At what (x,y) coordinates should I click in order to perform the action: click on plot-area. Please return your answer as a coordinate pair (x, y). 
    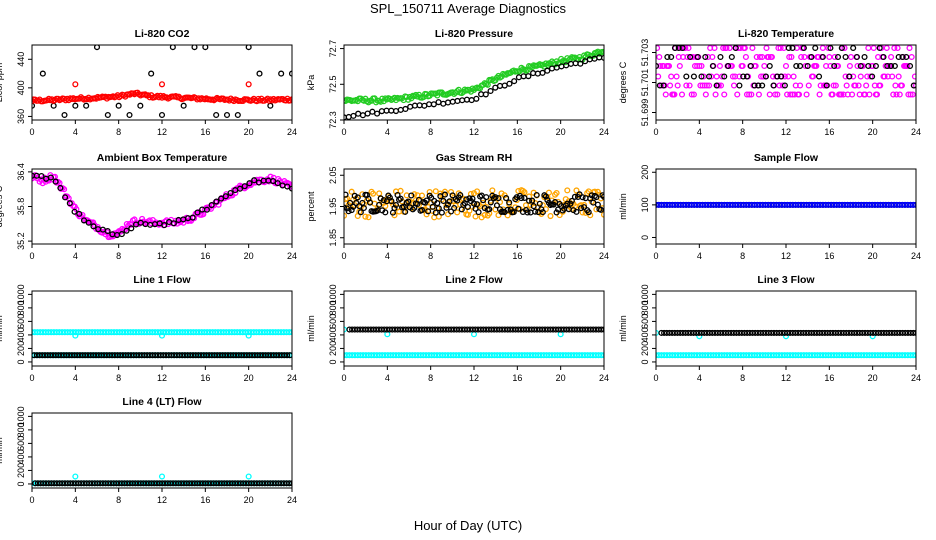
    Looking at the image, I should click on (474, 84).